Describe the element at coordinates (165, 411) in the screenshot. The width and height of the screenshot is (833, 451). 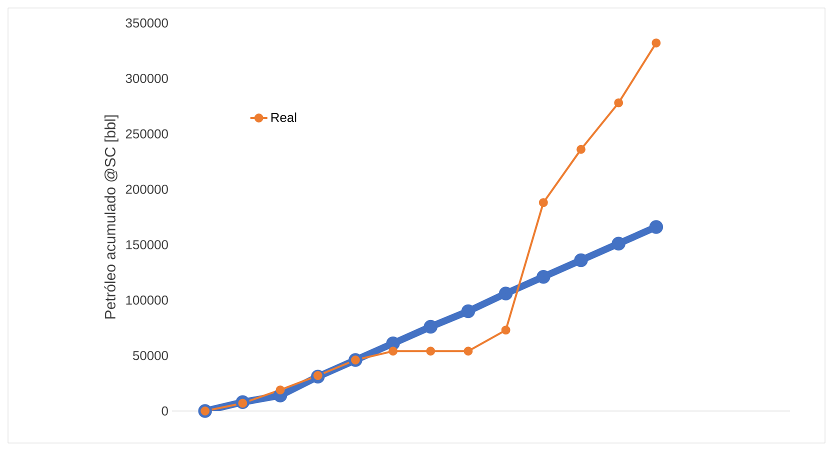
I see `y-tick-label: 0` at that location.